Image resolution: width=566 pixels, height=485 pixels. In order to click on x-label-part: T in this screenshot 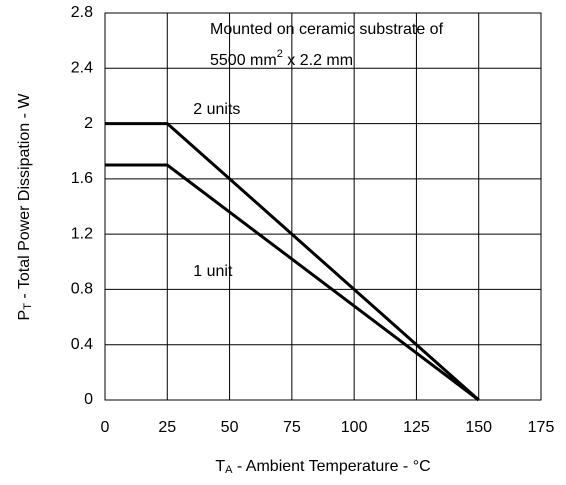, I will do `click(220, 466)`.